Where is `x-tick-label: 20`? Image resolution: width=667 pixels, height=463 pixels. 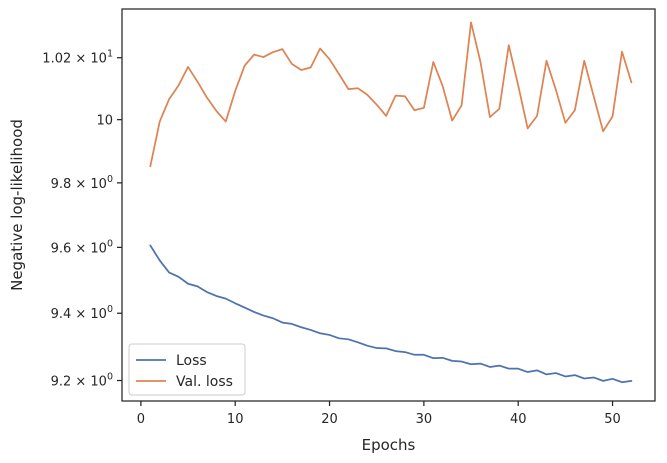
x-tick-label: 20 is located at coordinates (329, 419).